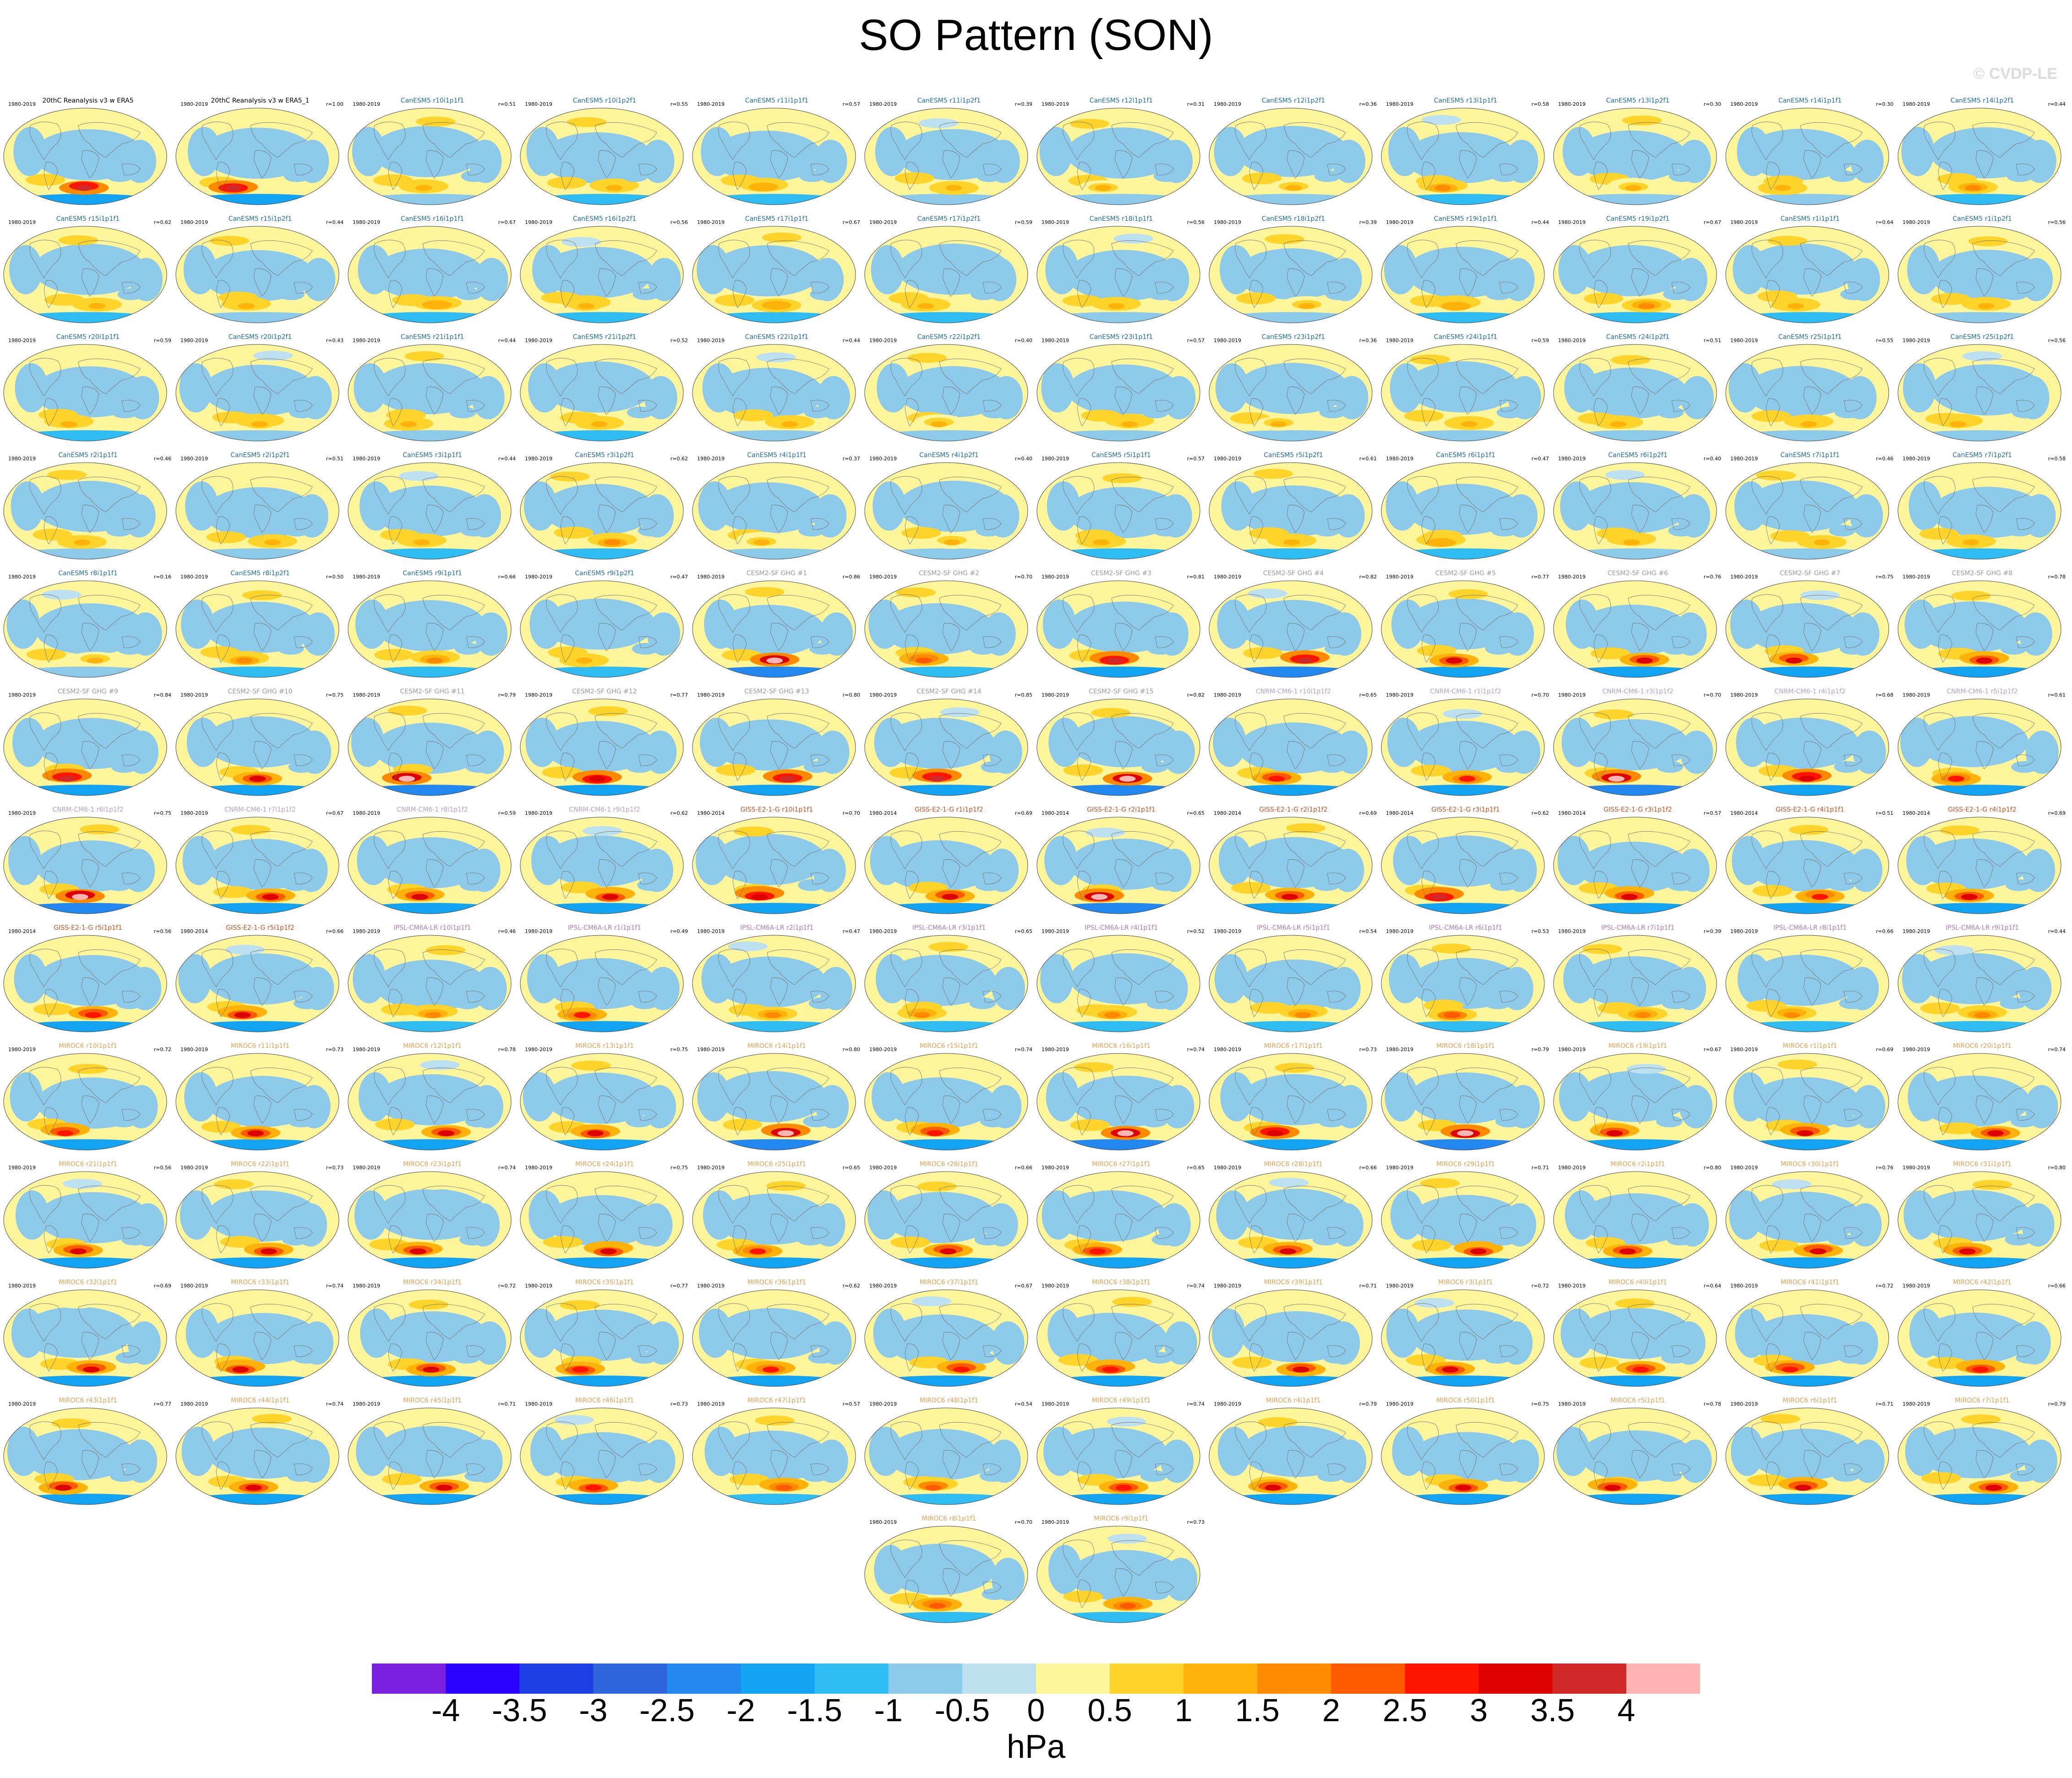 This screenshot has width=2072, height=1778. Describe the element at coordinates (88, 573) in the screenshot. I see `panel-title: CanESM5 r8i1p1f1` at that location.